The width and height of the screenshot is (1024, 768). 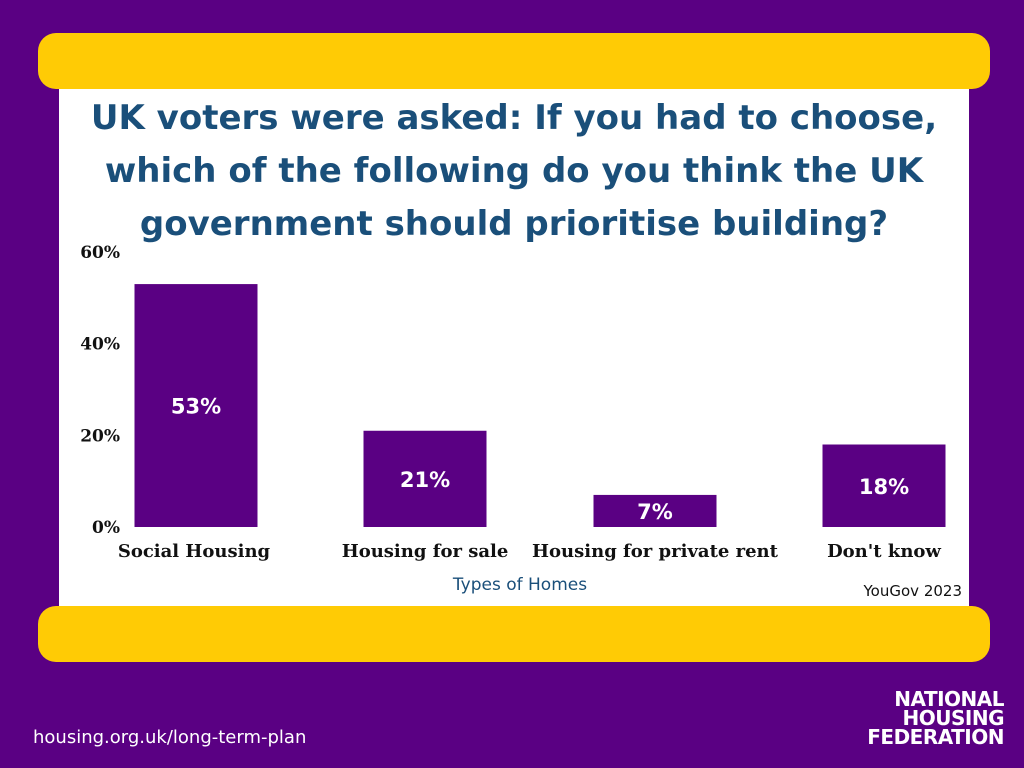 I want to click on category-label: Don't know, so click(x=884, y=551).